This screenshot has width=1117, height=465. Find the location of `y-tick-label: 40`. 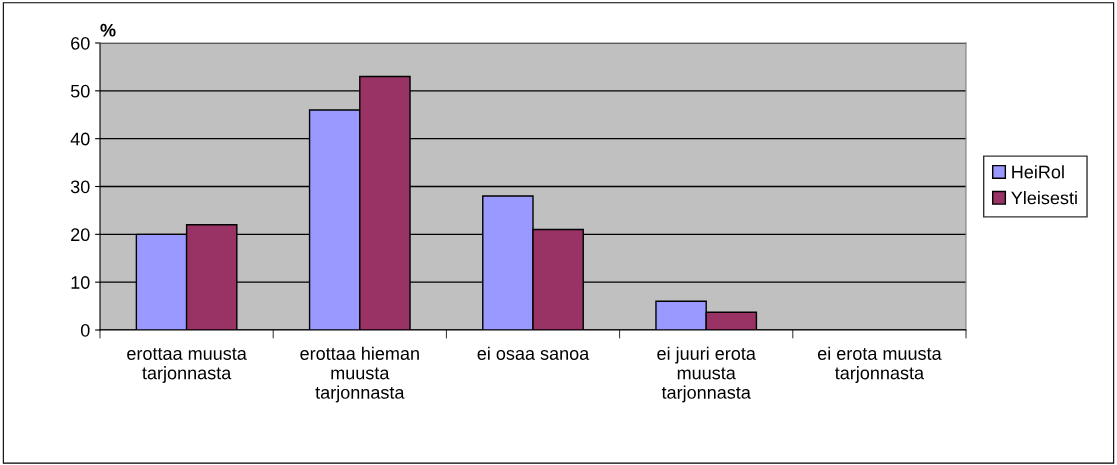

y-tick-label: 40 is located at coordinates (80, 139).